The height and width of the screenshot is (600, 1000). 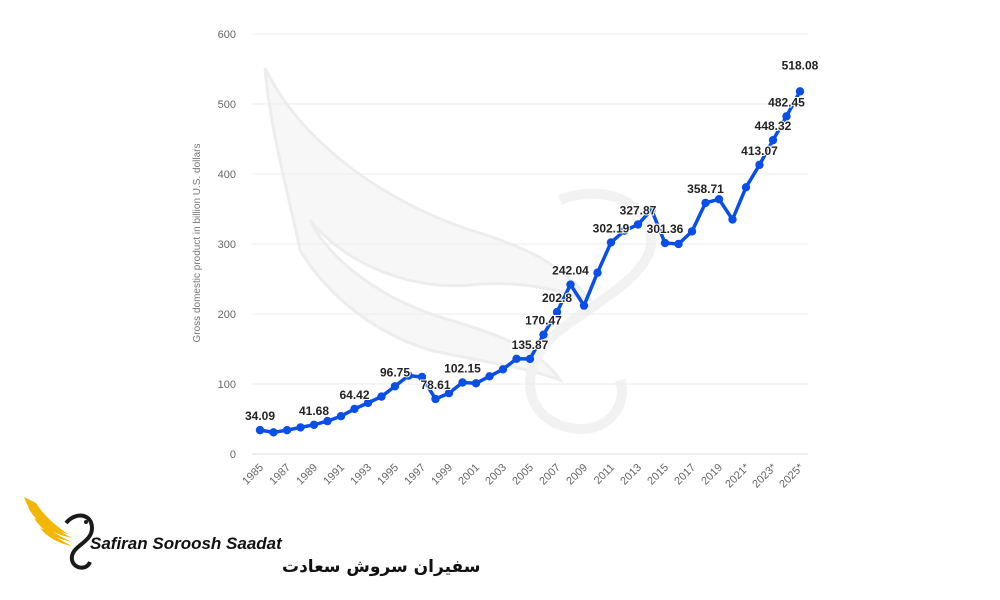 What do you see at coordinates (543, 321) in the screenshot?
I see `data-label: 170.47` at bounding box center [543, 321].